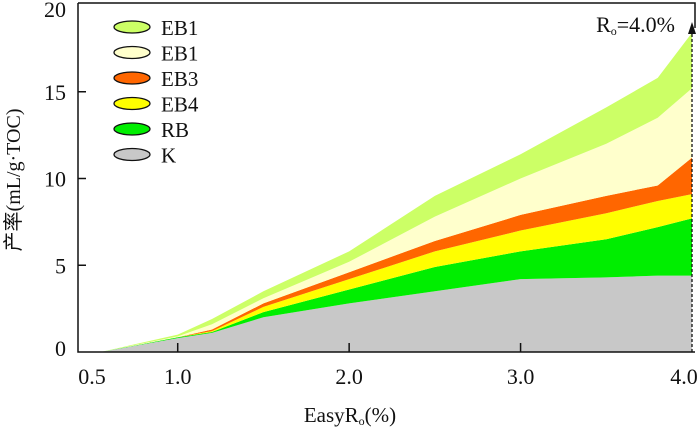 This screenshot has width=700, height=437. What do you see at coordinates (92, 376) in the screenshot?
I see `x-tick-label: 0.5` at bounding box center [92, 376].